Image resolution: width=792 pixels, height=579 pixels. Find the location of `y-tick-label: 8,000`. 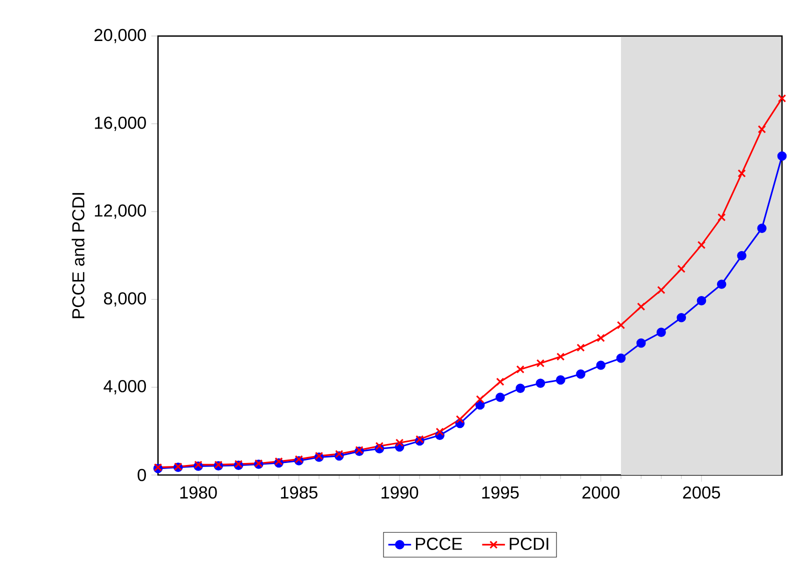

y-tick-label: 8,000 is located at coordinates (125, 299).